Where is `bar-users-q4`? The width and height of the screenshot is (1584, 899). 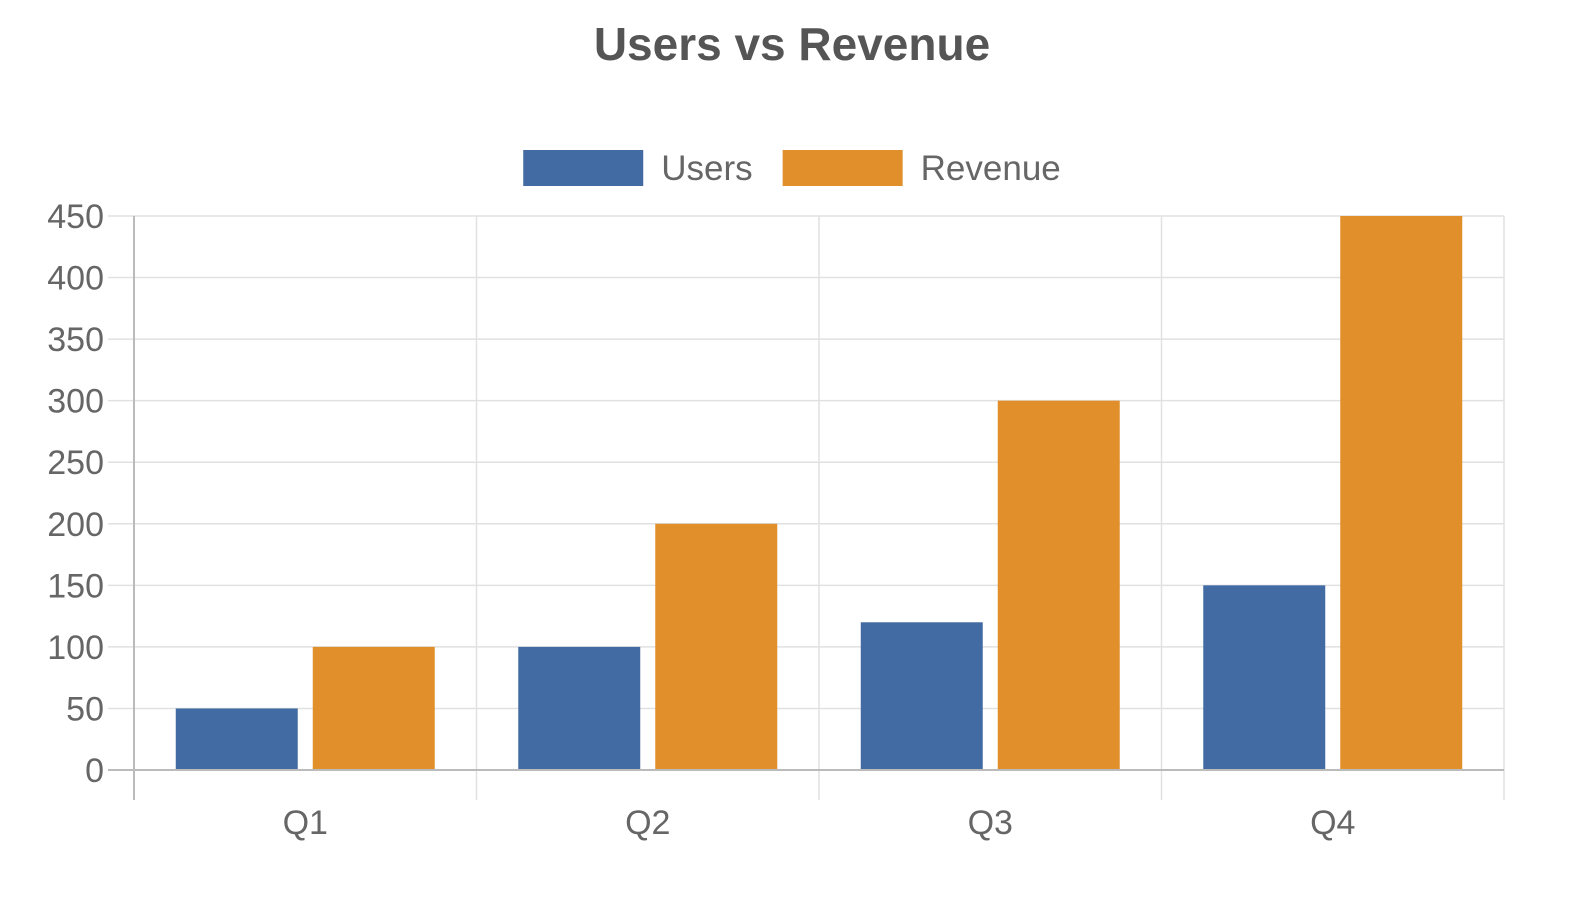 bar-users-q4 is located at coordinates (1264, 677).